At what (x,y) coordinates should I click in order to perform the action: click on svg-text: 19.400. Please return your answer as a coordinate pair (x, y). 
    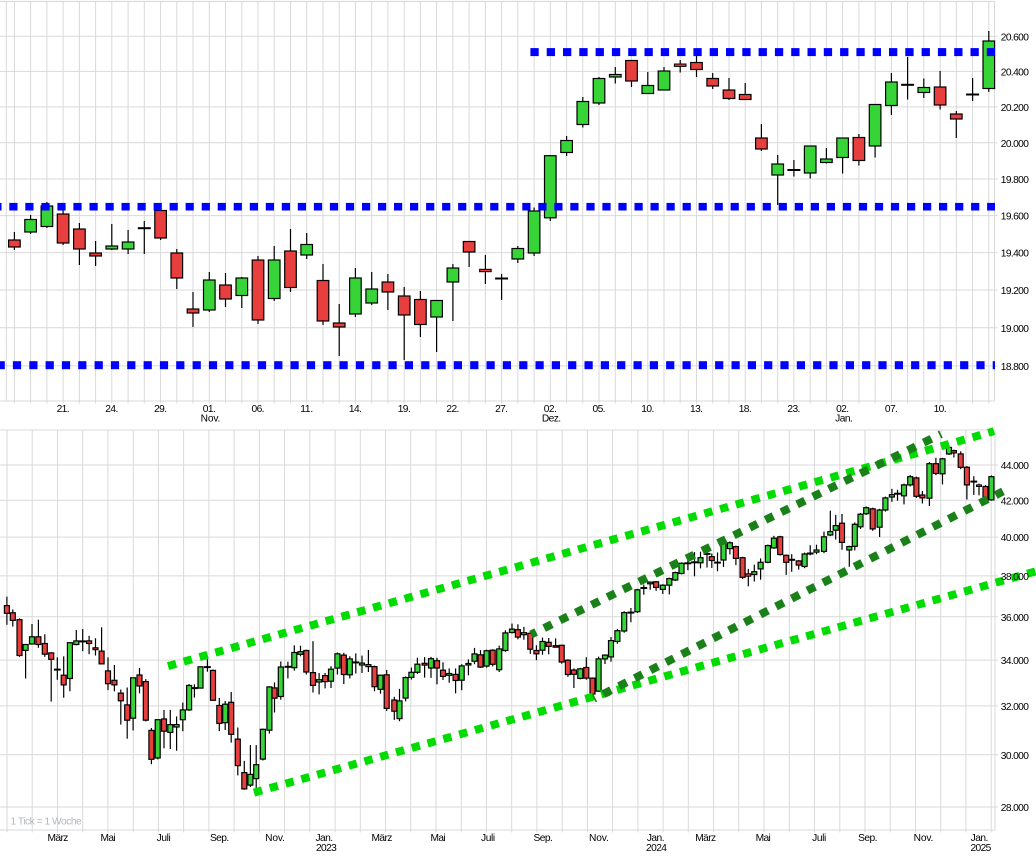
    Looking at the image, I should click on (1015, 254).